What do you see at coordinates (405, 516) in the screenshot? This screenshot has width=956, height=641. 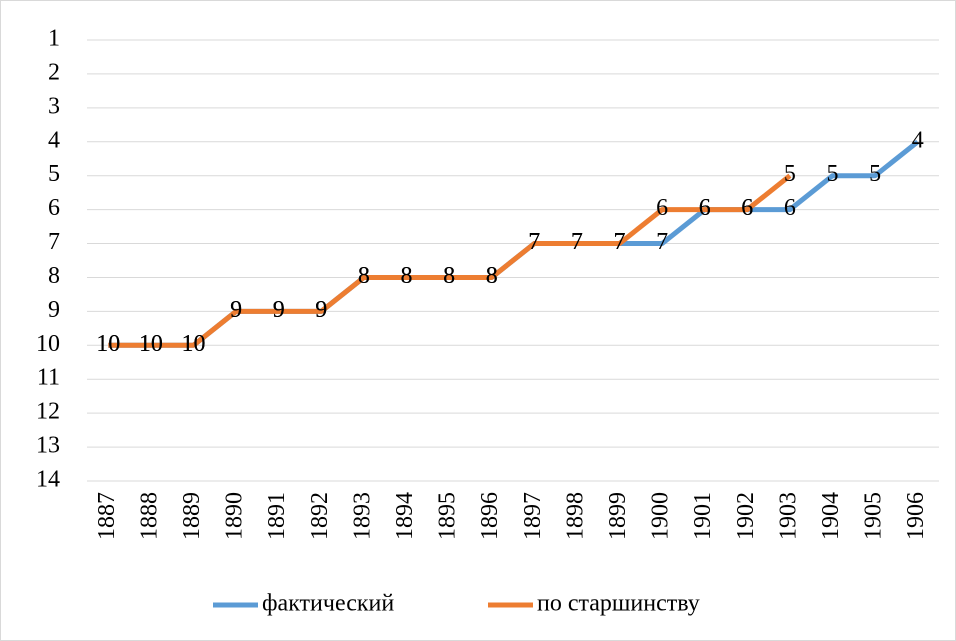 I see `x-tick-label: 1894` at bounding box center [405, 516].